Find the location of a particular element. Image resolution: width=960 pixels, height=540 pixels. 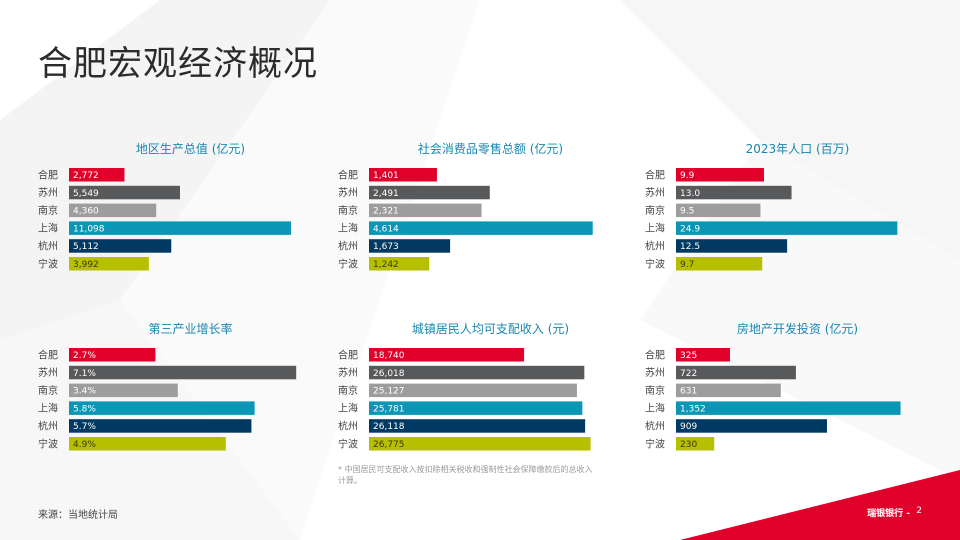

value-label: 11,098 is located at coordinates (89, 229).